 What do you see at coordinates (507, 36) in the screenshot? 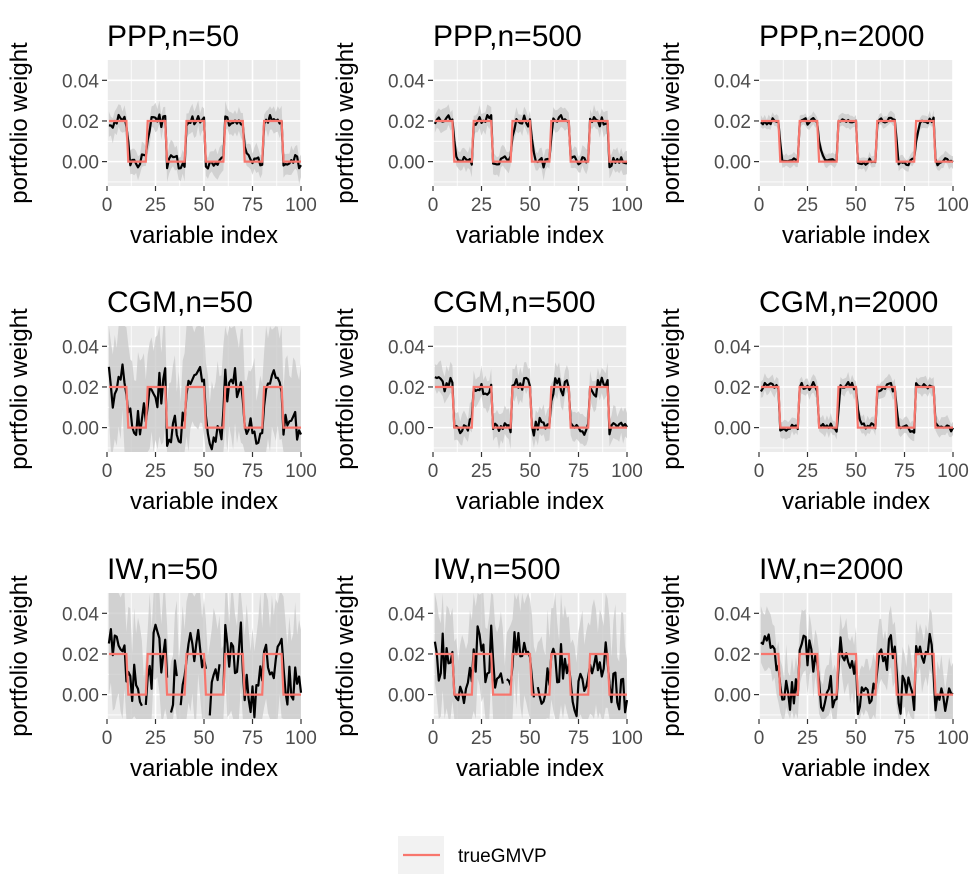
I see `panel-title: PPP,n=500` at bounding box center [507, 36].